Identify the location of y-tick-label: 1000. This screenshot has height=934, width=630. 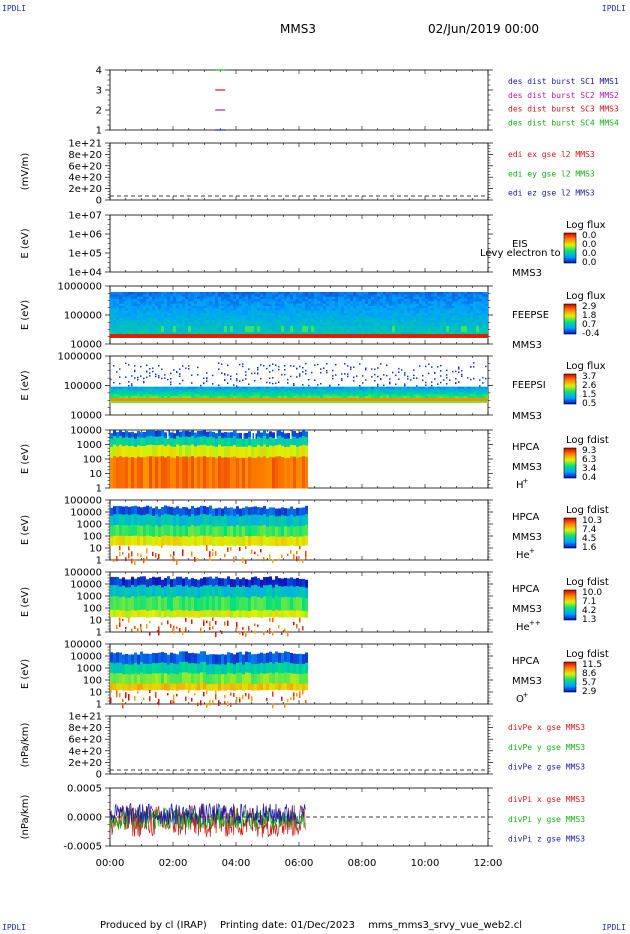
(89, 525).